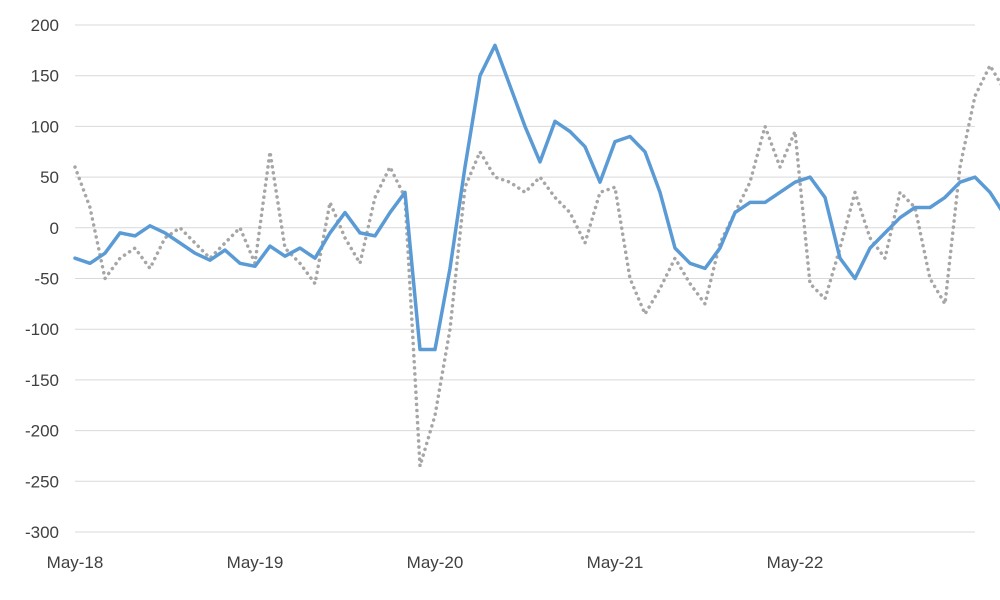 The image size is (1000, 600). Describe the element at coordinates (255, 562) in the screenshot. I see `x-tick-label: May-19` at that location.